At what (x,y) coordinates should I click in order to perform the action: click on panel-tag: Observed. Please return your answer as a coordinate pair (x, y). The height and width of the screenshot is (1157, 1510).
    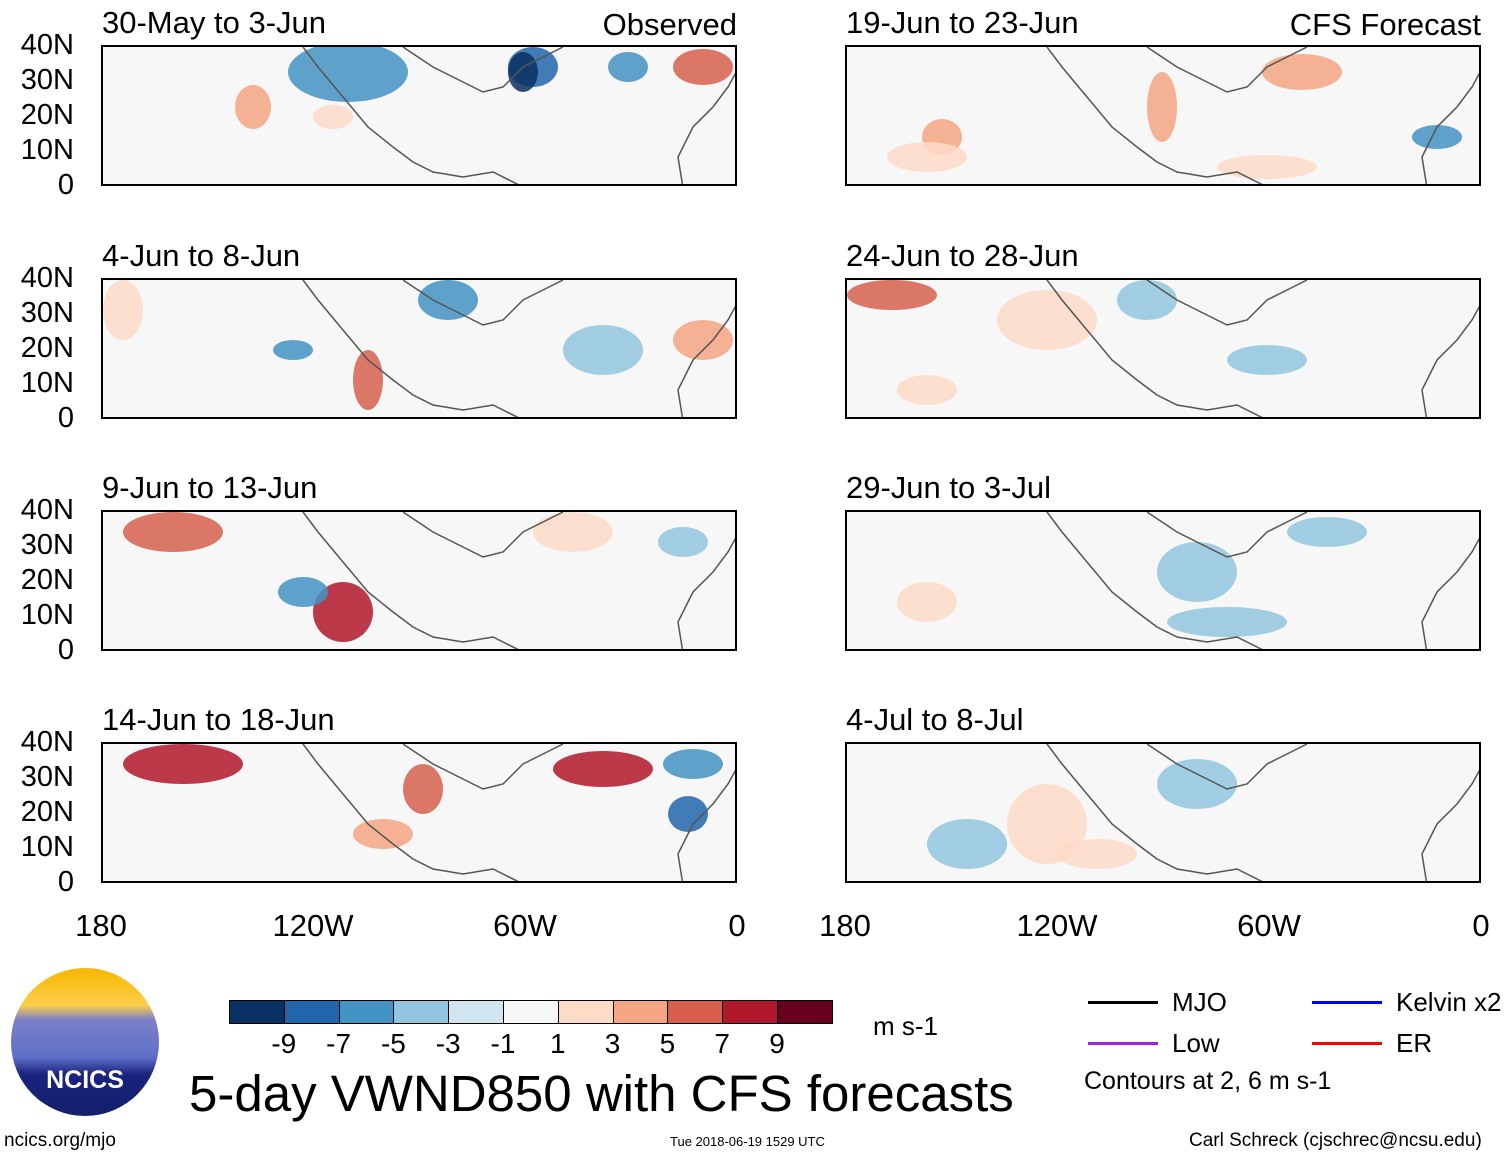
    Looking at the image, I should click on (669, 24).